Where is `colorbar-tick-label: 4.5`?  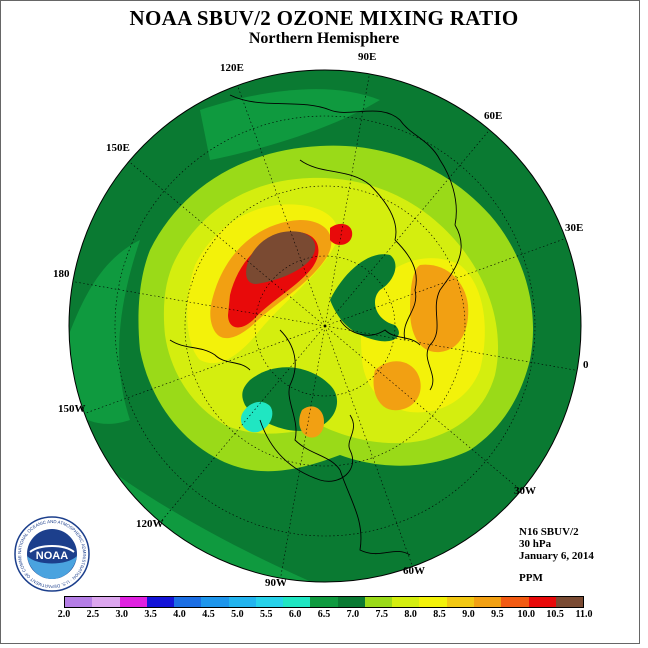 colorbar-tick-label: 4.5 is located at coordinates (208, 614).